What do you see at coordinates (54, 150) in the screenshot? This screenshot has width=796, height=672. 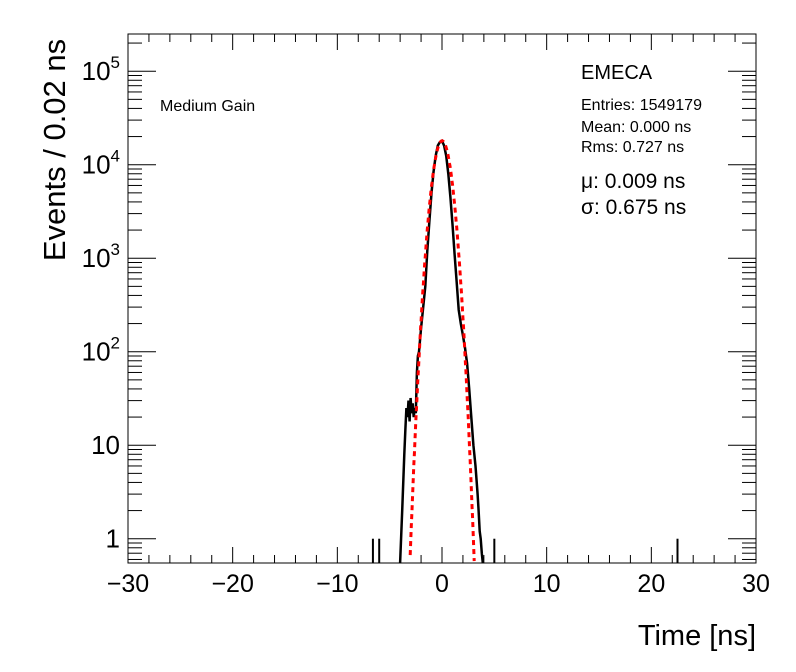 I see `y-axis-label: Events / 0.02 ns` at bounding box center [54, 150].